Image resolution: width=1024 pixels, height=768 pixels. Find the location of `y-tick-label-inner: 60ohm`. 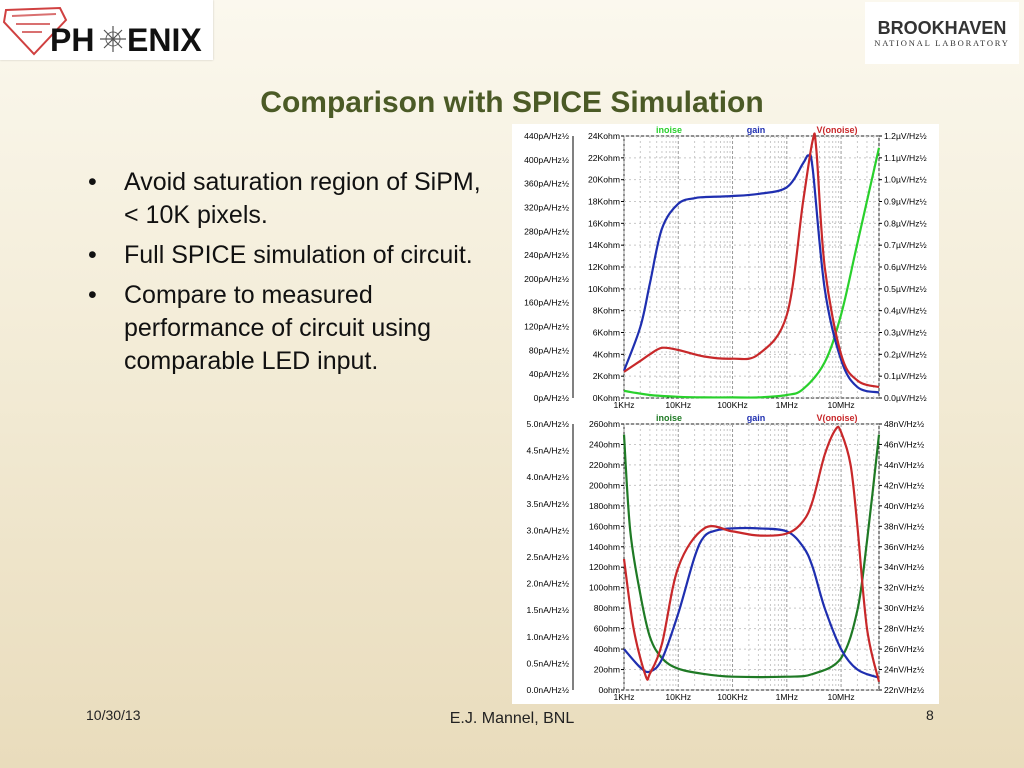

y-tick-label-inner: 60ohm is located at coordinates (607, 629).